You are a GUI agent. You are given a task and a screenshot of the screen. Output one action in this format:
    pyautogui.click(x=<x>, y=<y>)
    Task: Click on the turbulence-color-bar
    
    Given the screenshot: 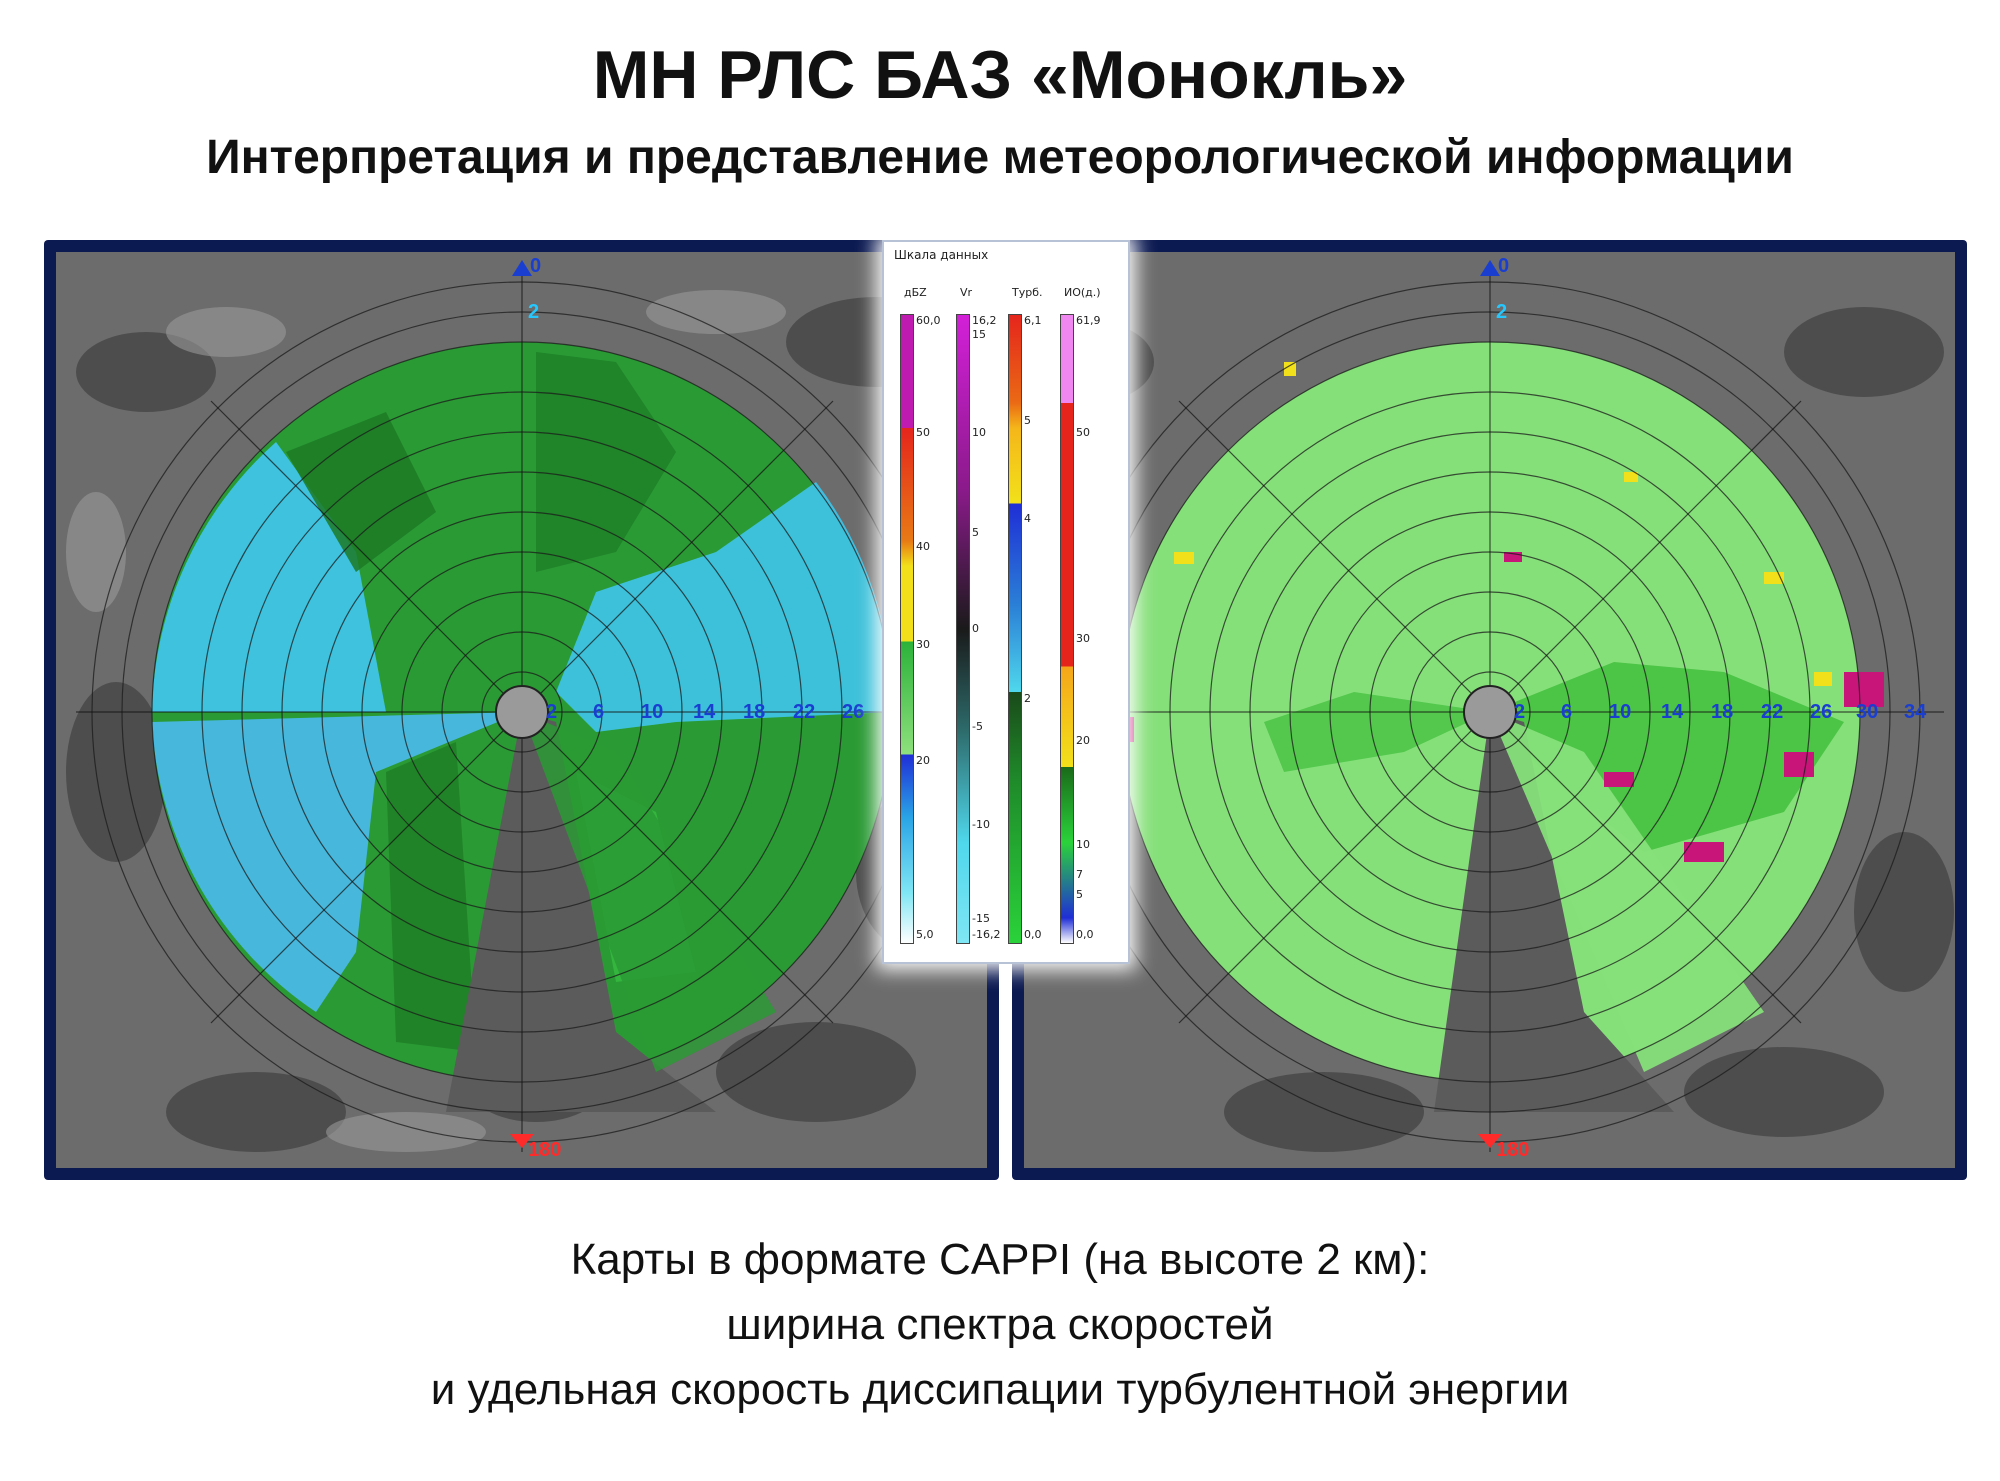 What is the action you would take?
    pyautogui.click(x=1015, y=629)
    